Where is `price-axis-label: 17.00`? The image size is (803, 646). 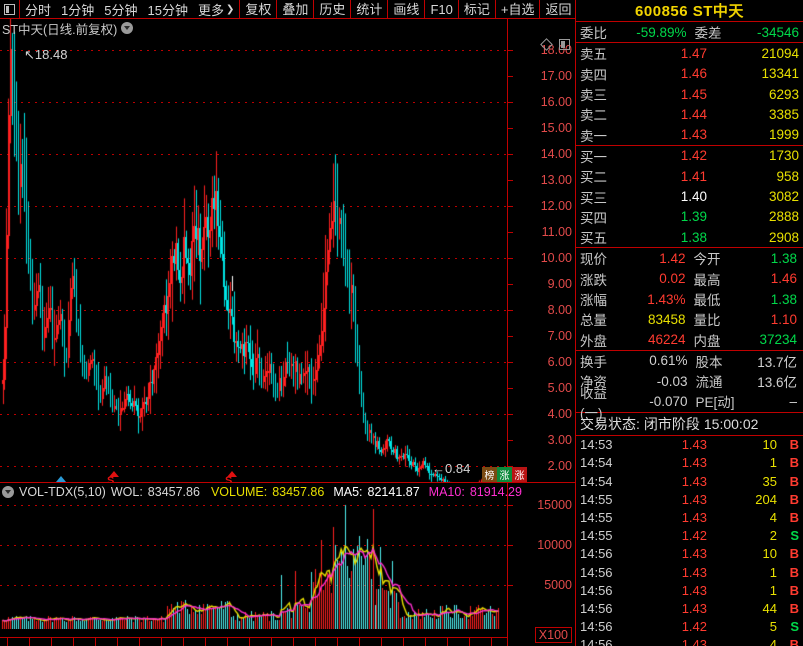 price-axis-label: 17.00 is located at coordinates (556, 76).